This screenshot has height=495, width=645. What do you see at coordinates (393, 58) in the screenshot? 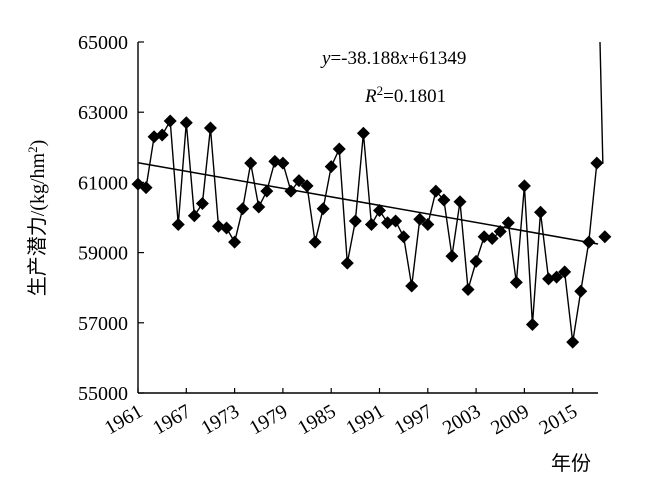
I see `trend-equation: y=-38.188x+61349` at bounding box center [393, 58].